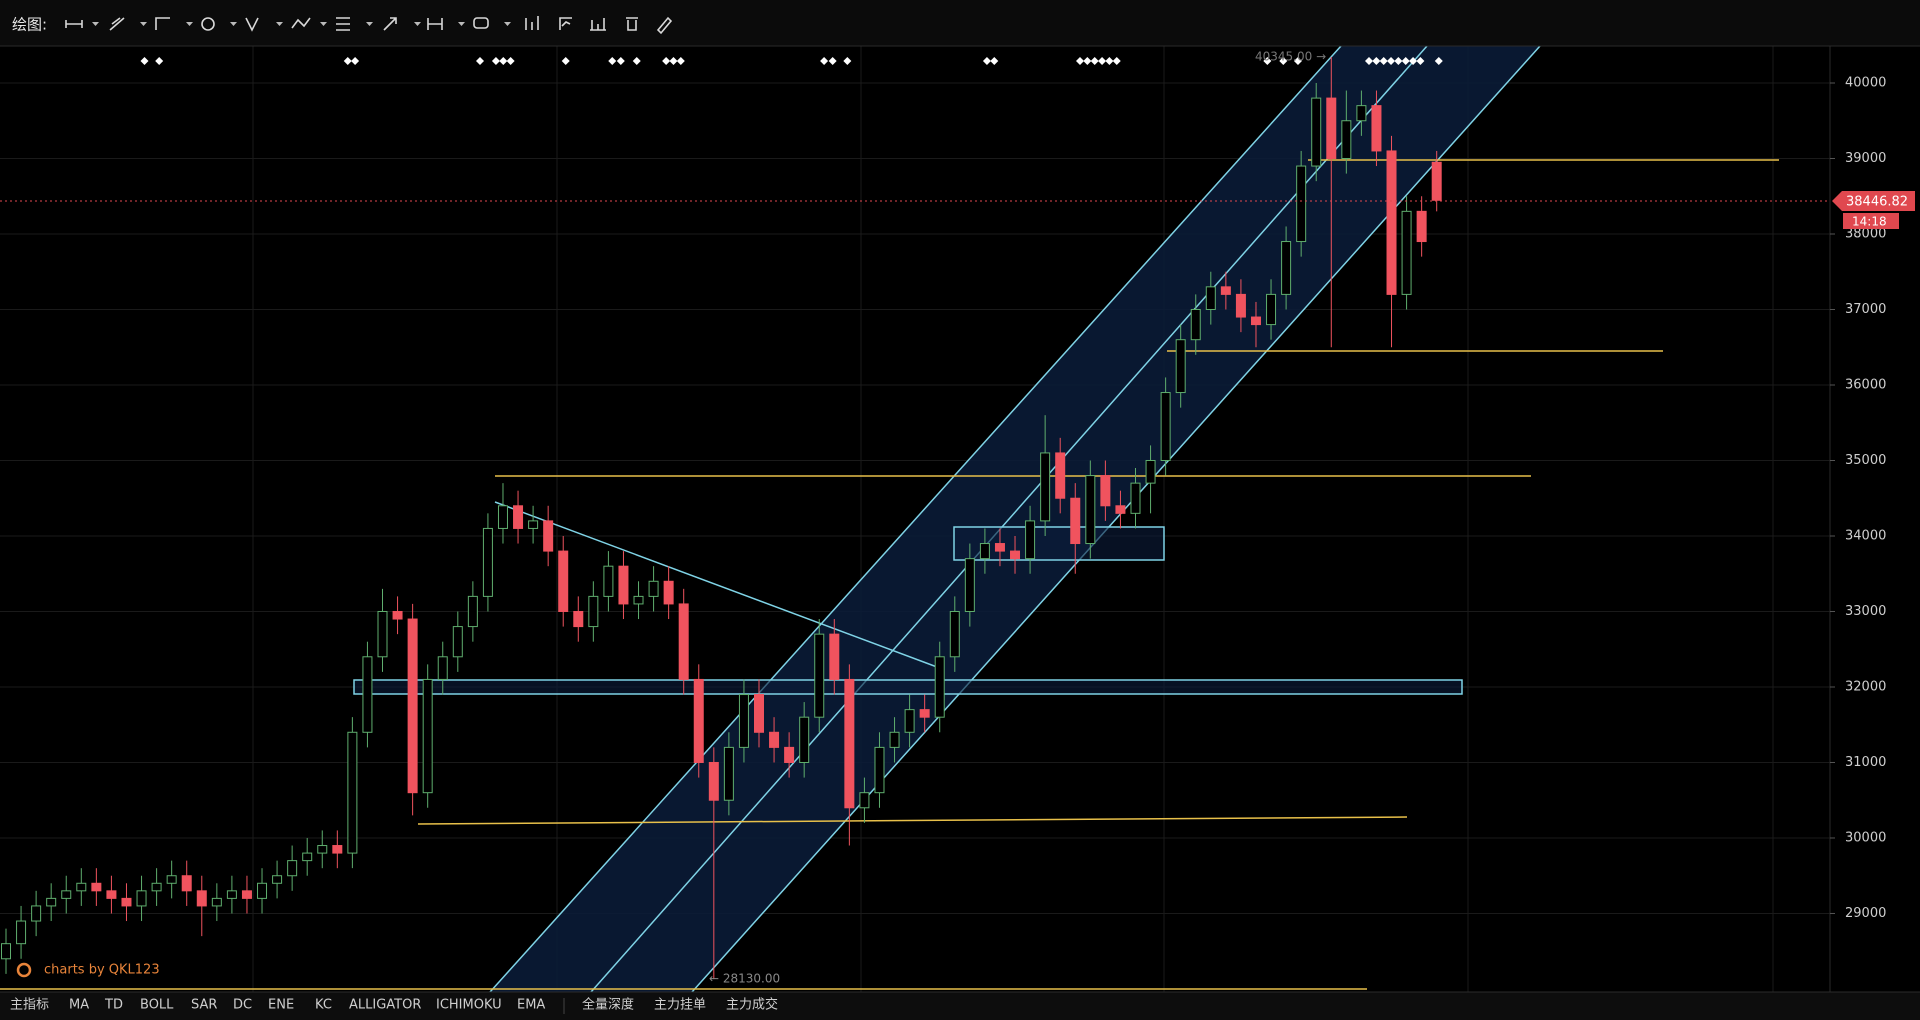  What do you see at coordinates (716, 584) in the screenshot?
I see `trend-line` at bounding box center [716, 584].